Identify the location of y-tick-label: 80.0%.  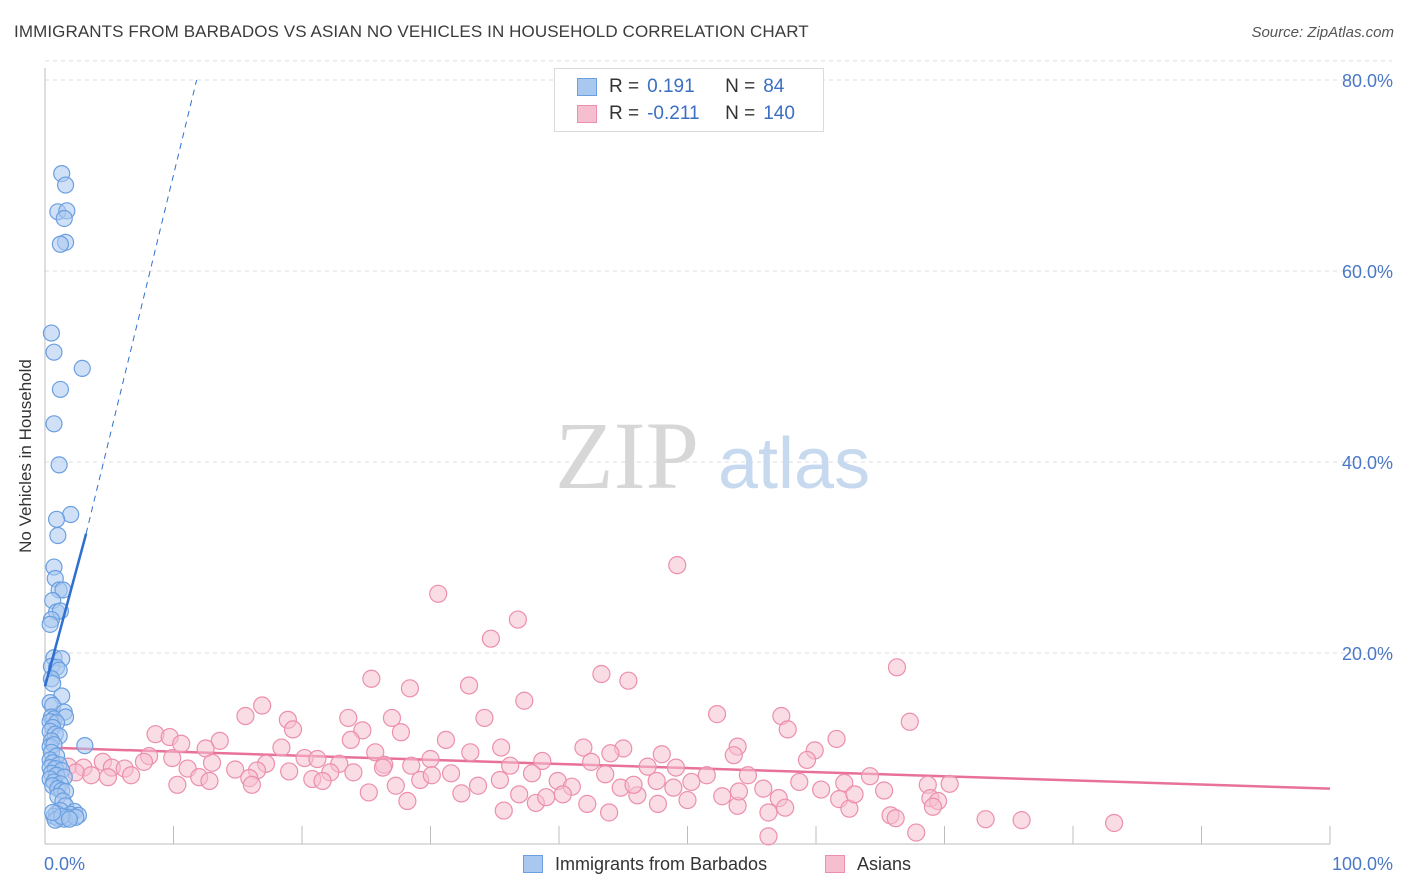
(1367, 81).